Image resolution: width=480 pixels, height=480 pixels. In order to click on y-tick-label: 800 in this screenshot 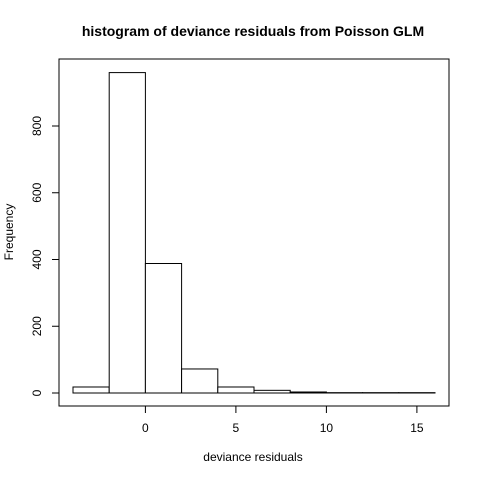, I will do `click(37, 126)`.